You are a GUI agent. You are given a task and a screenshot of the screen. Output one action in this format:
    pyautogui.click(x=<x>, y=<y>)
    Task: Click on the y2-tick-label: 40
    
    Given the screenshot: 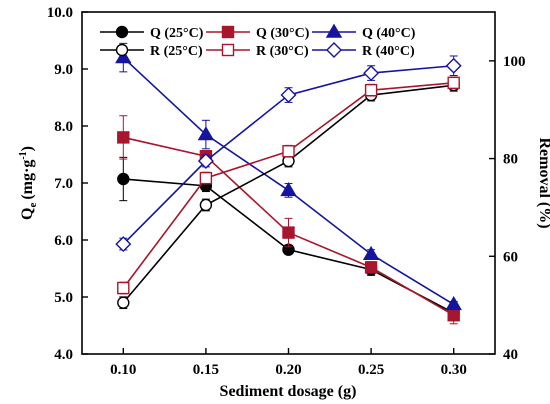 What is the action you would take?
    pyautogui.click(x=510, y=355)
    